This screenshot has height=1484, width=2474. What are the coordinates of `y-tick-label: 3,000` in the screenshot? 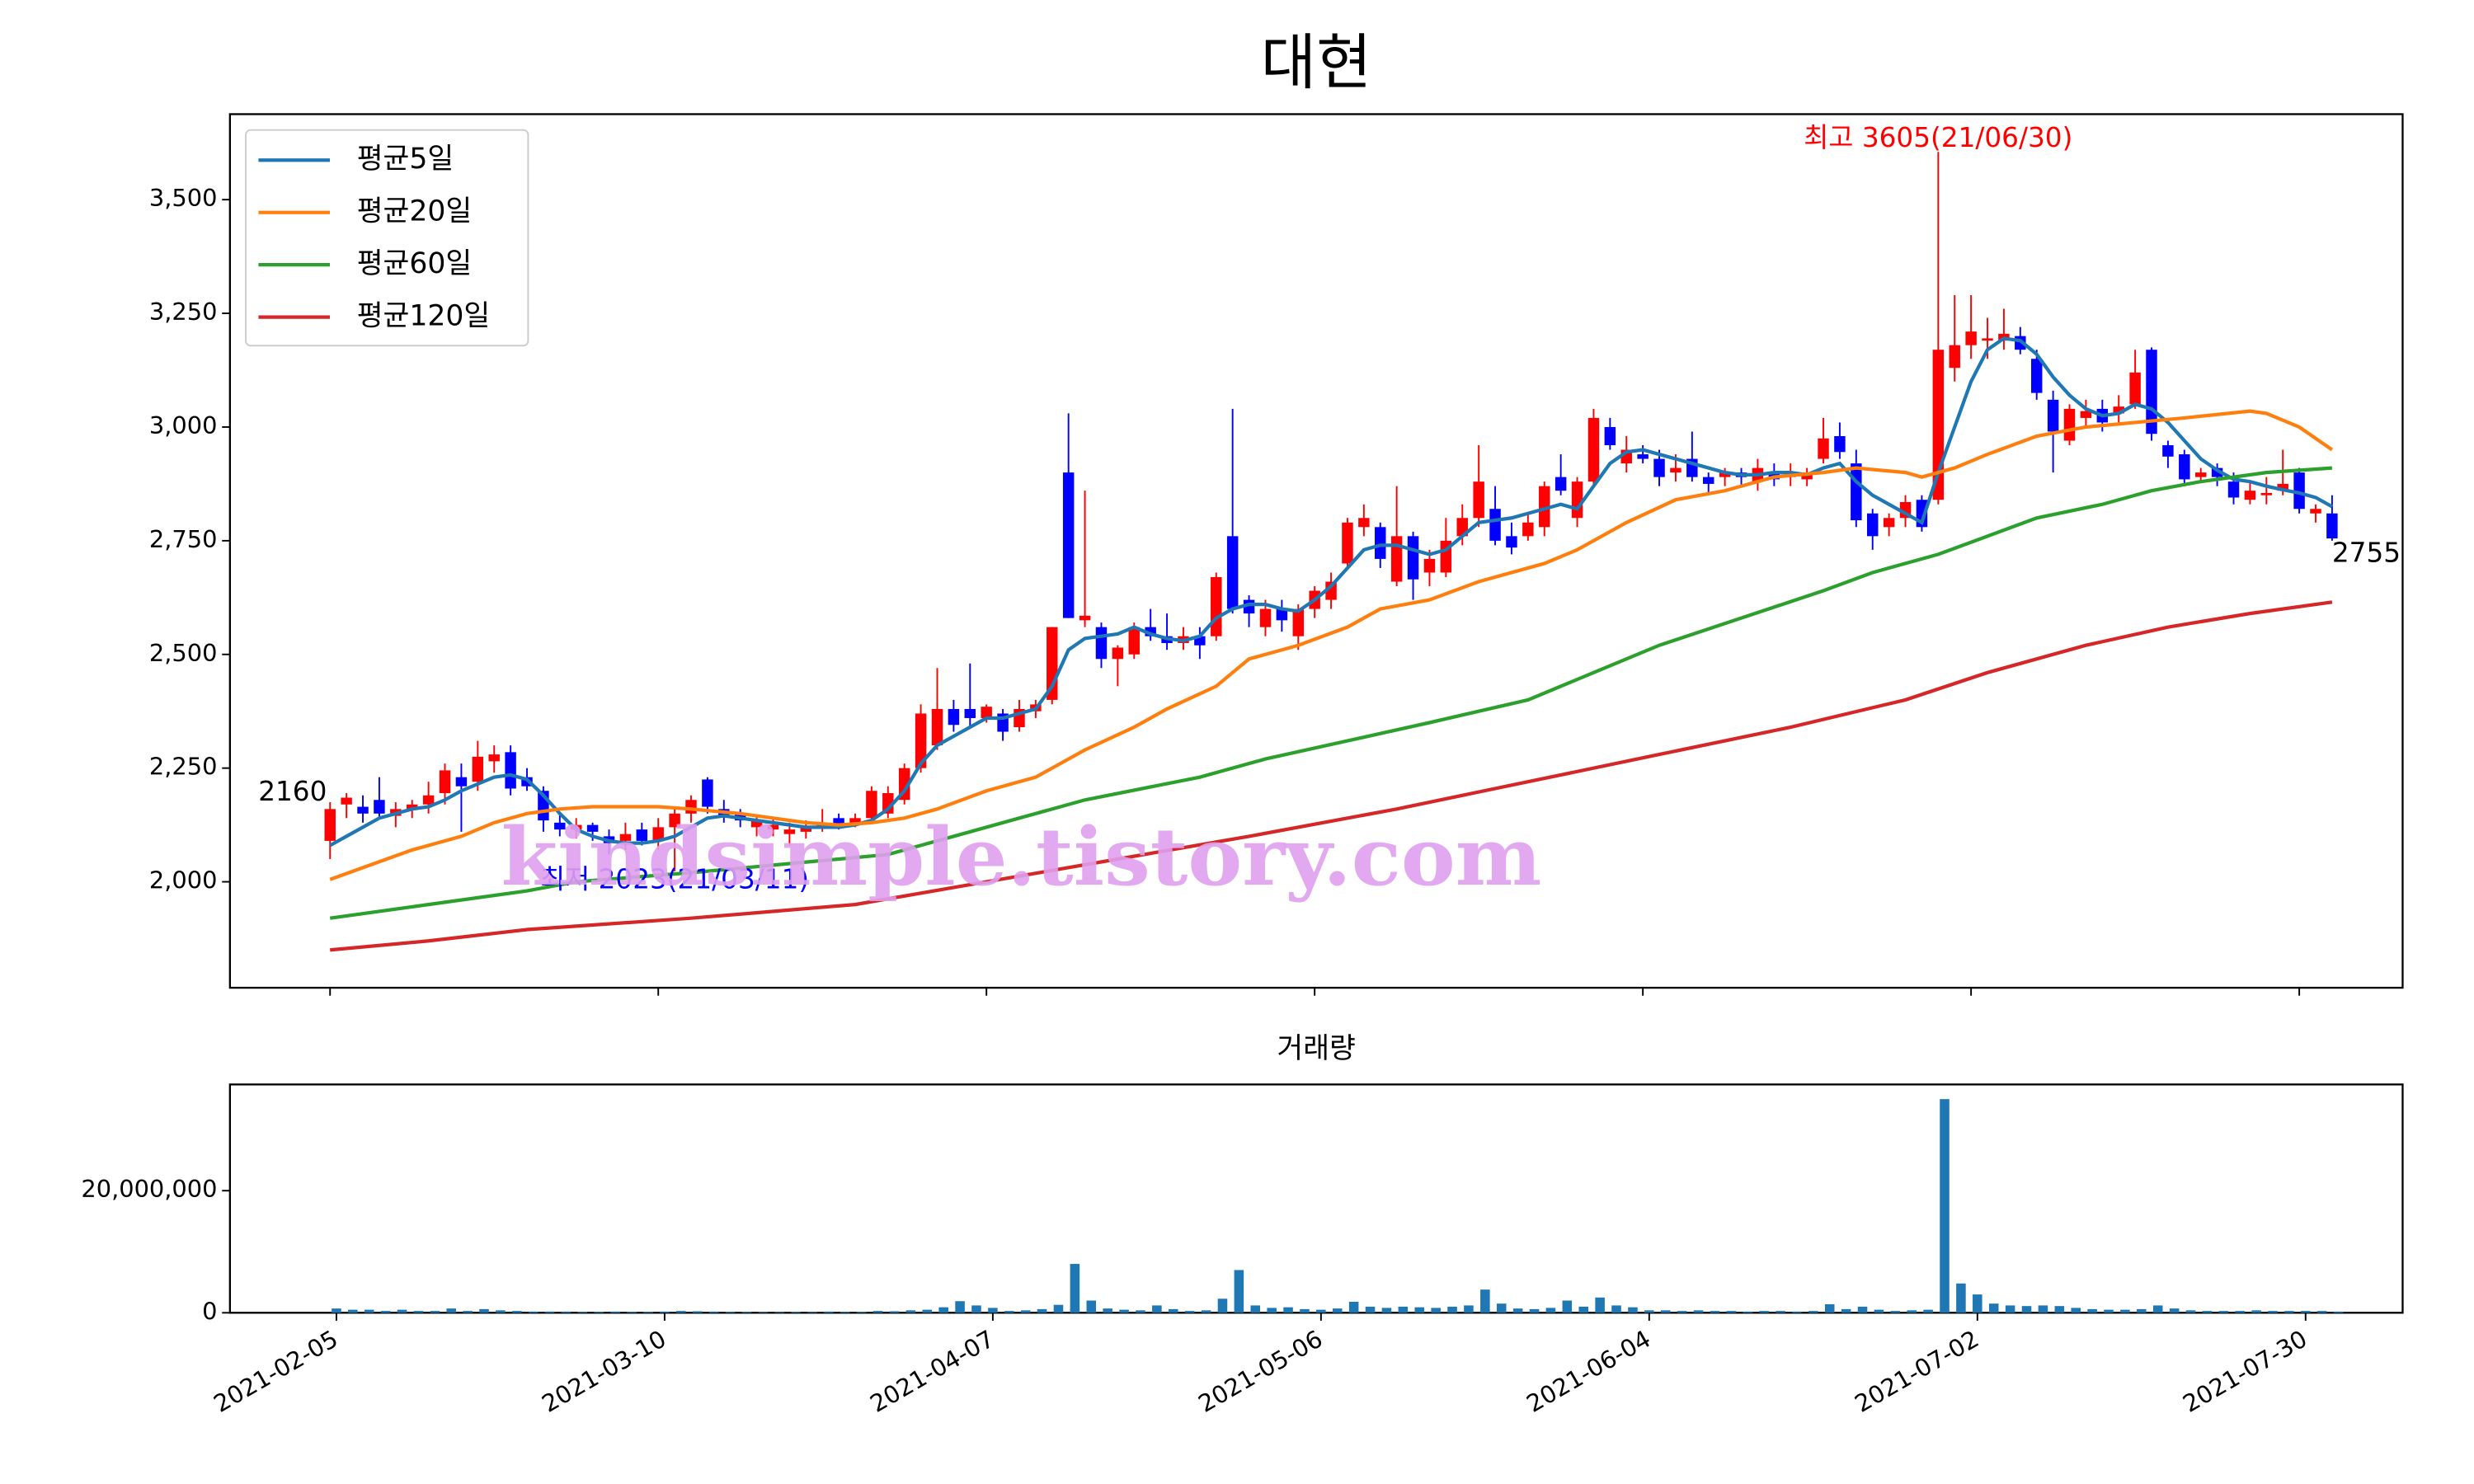 It's located at (183, 425).